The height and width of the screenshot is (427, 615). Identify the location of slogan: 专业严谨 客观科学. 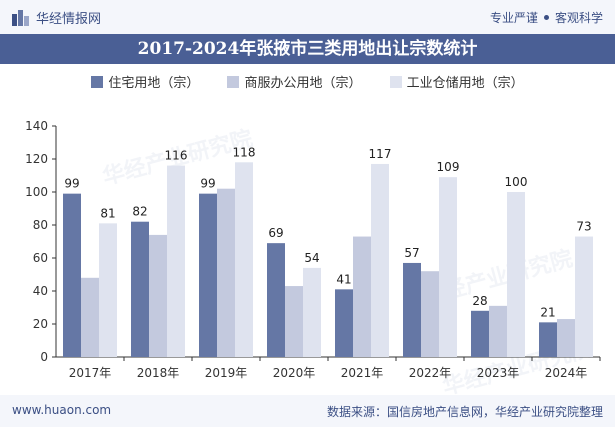
(546, 17).